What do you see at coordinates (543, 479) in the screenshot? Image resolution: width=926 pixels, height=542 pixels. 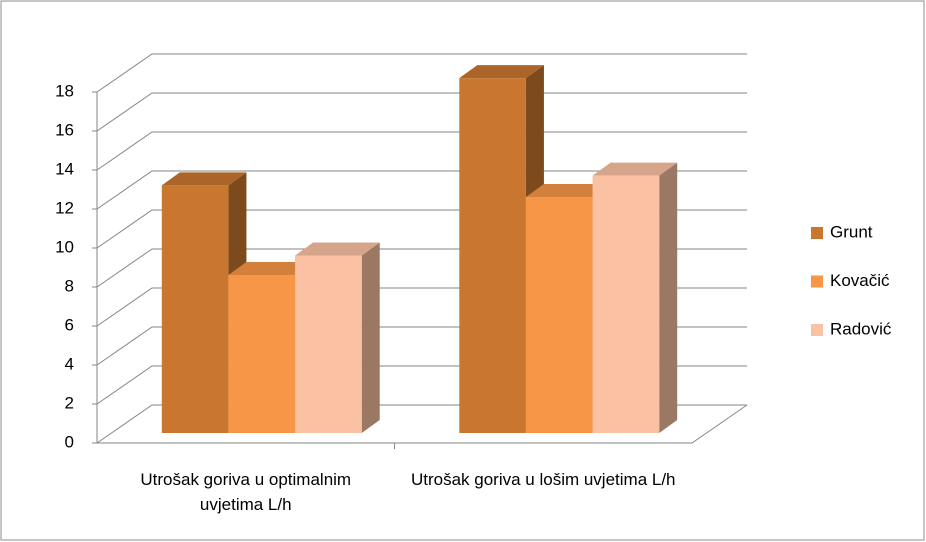 I see `x-tick-label: Utrošak goriva u lošim uvjetima L/h` at bounding box center [543, 479].